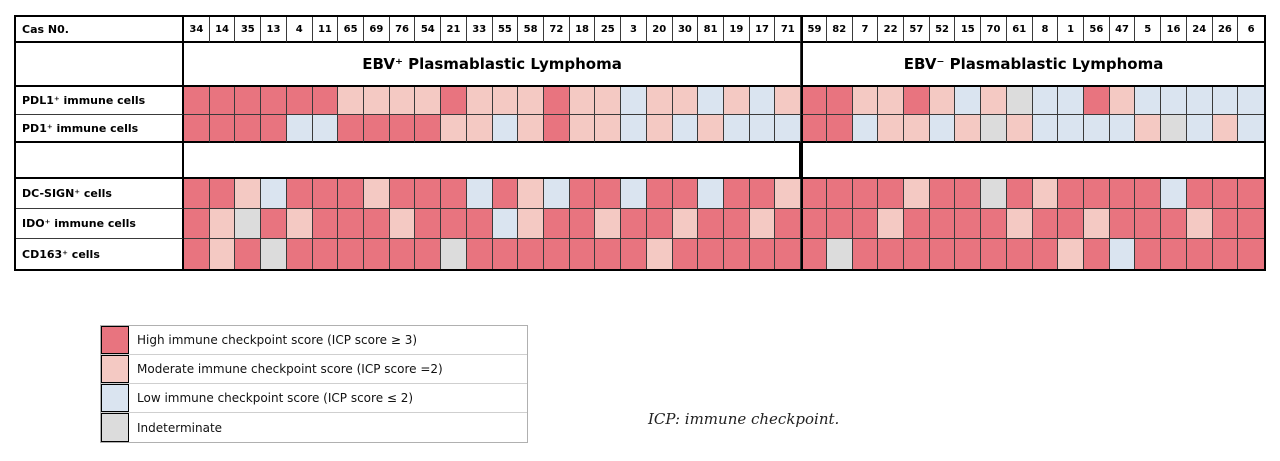 Image resolution: width=1280 pixels, height=461 pixels. Describe the element at coordinates (180, 427) in the screenshot. I see `legend-label-indeterminate: Indeterminate` at that location.